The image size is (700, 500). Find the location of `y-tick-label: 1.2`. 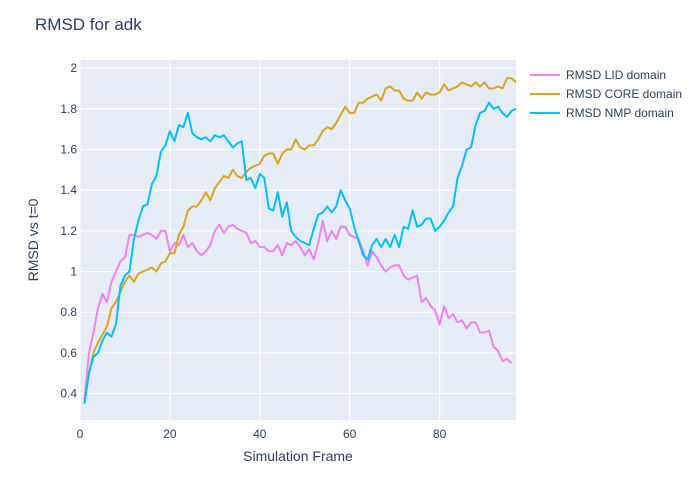

y-tick-label: 1.2 is located at coordinates (68, 231).